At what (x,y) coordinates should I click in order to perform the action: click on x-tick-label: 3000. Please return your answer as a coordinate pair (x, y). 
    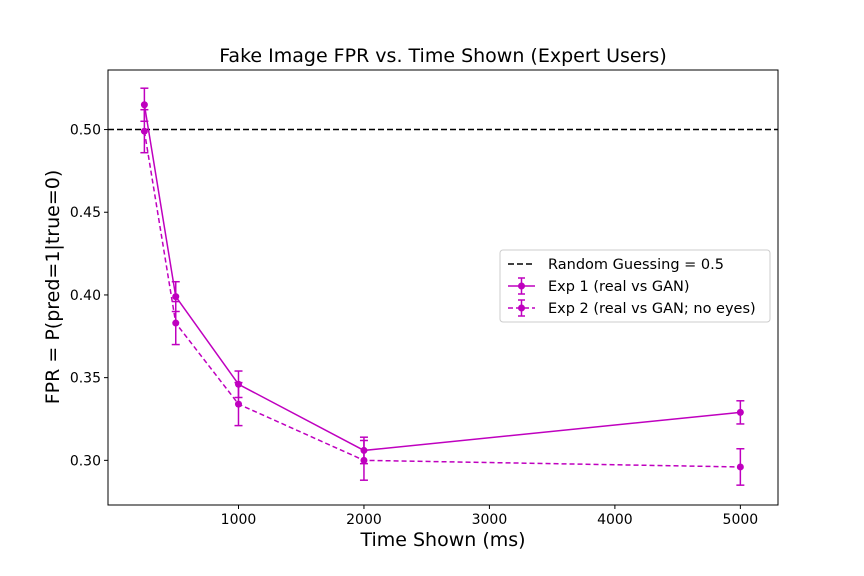
    Looking at the image, I should click on (490, 520).